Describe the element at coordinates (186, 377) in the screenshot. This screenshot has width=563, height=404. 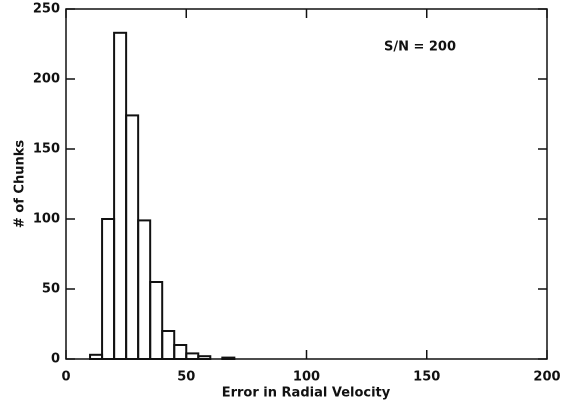
I see `x-tick-label: 50` at that location.